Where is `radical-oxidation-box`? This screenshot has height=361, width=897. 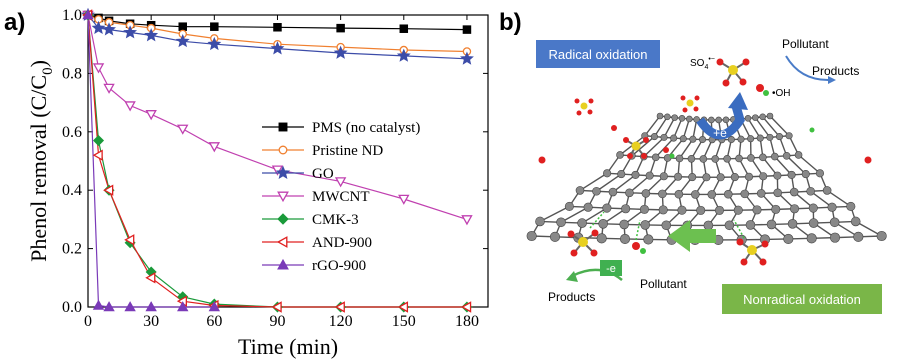 radical-oxidation-box is located at coordinates (598, 54).